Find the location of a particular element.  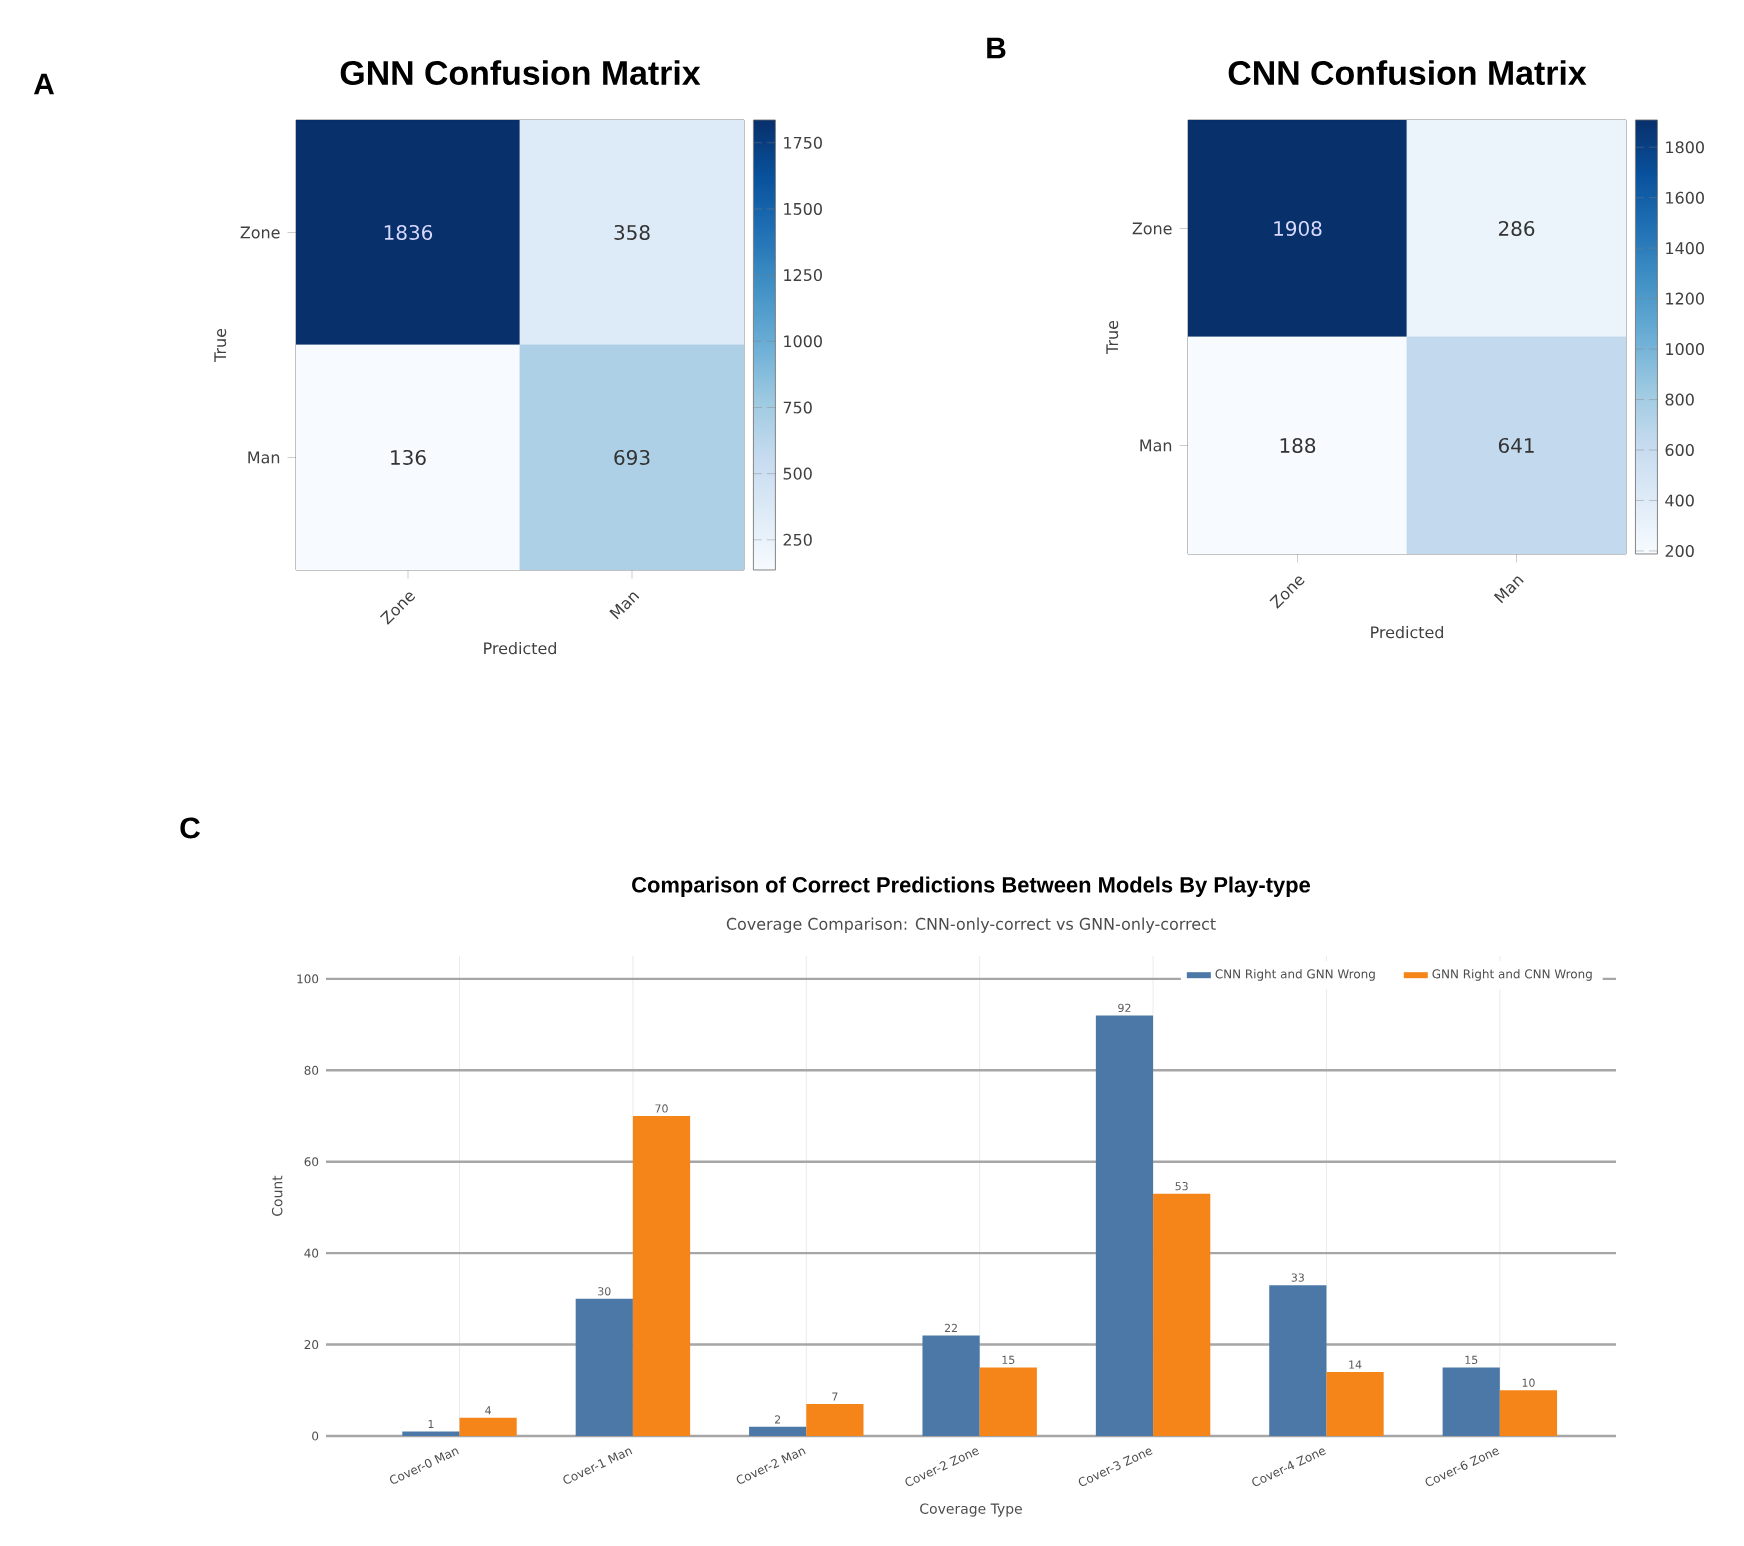

data-label: 136 is located at coordinates (408, 457).